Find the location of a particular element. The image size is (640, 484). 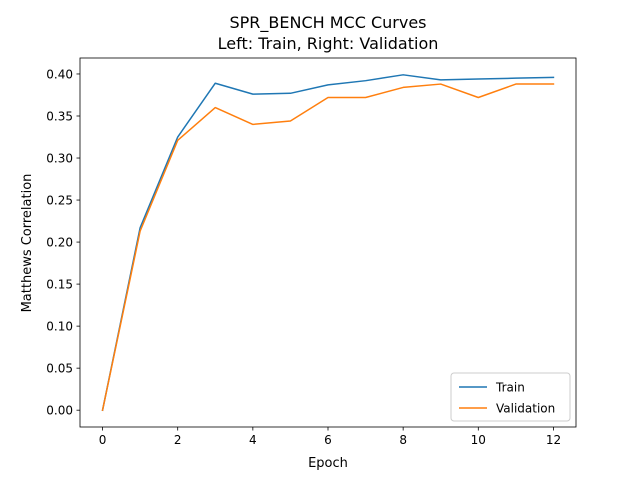

x-tick-label: 2 is located at coordinates (178, 440).